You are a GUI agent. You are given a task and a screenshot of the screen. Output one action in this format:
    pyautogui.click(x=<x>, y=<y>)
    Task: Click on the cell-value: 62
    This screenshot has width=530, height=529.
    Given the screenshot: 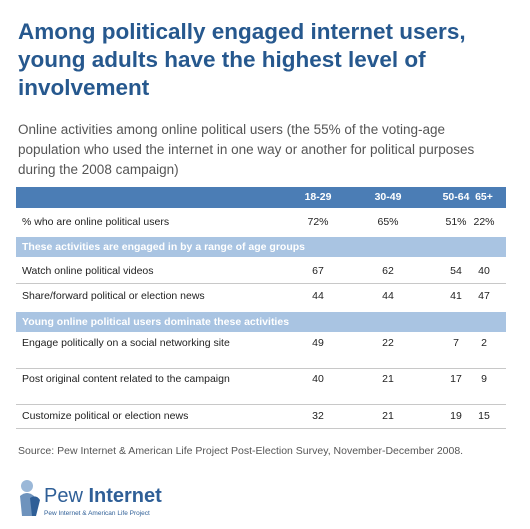 What is the action you would take?
    pyautogui.click(x=388, y=270)
    